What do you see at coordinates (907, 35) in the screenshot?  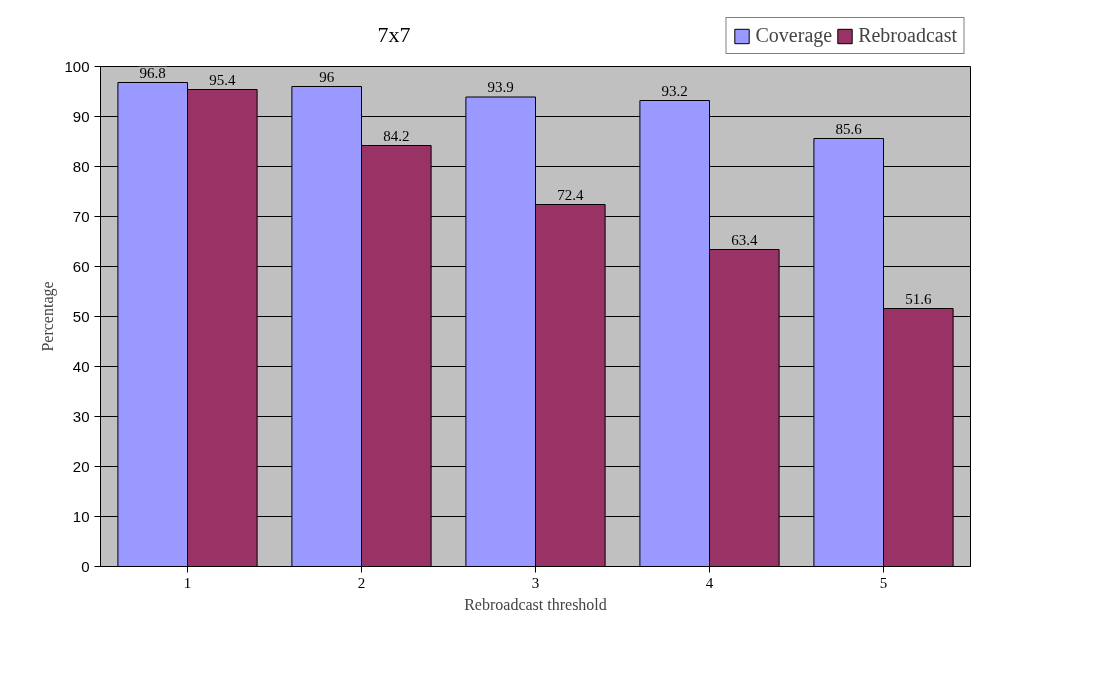 I see `legend-label: Rebroadcast` at bounding box center [907, 35].